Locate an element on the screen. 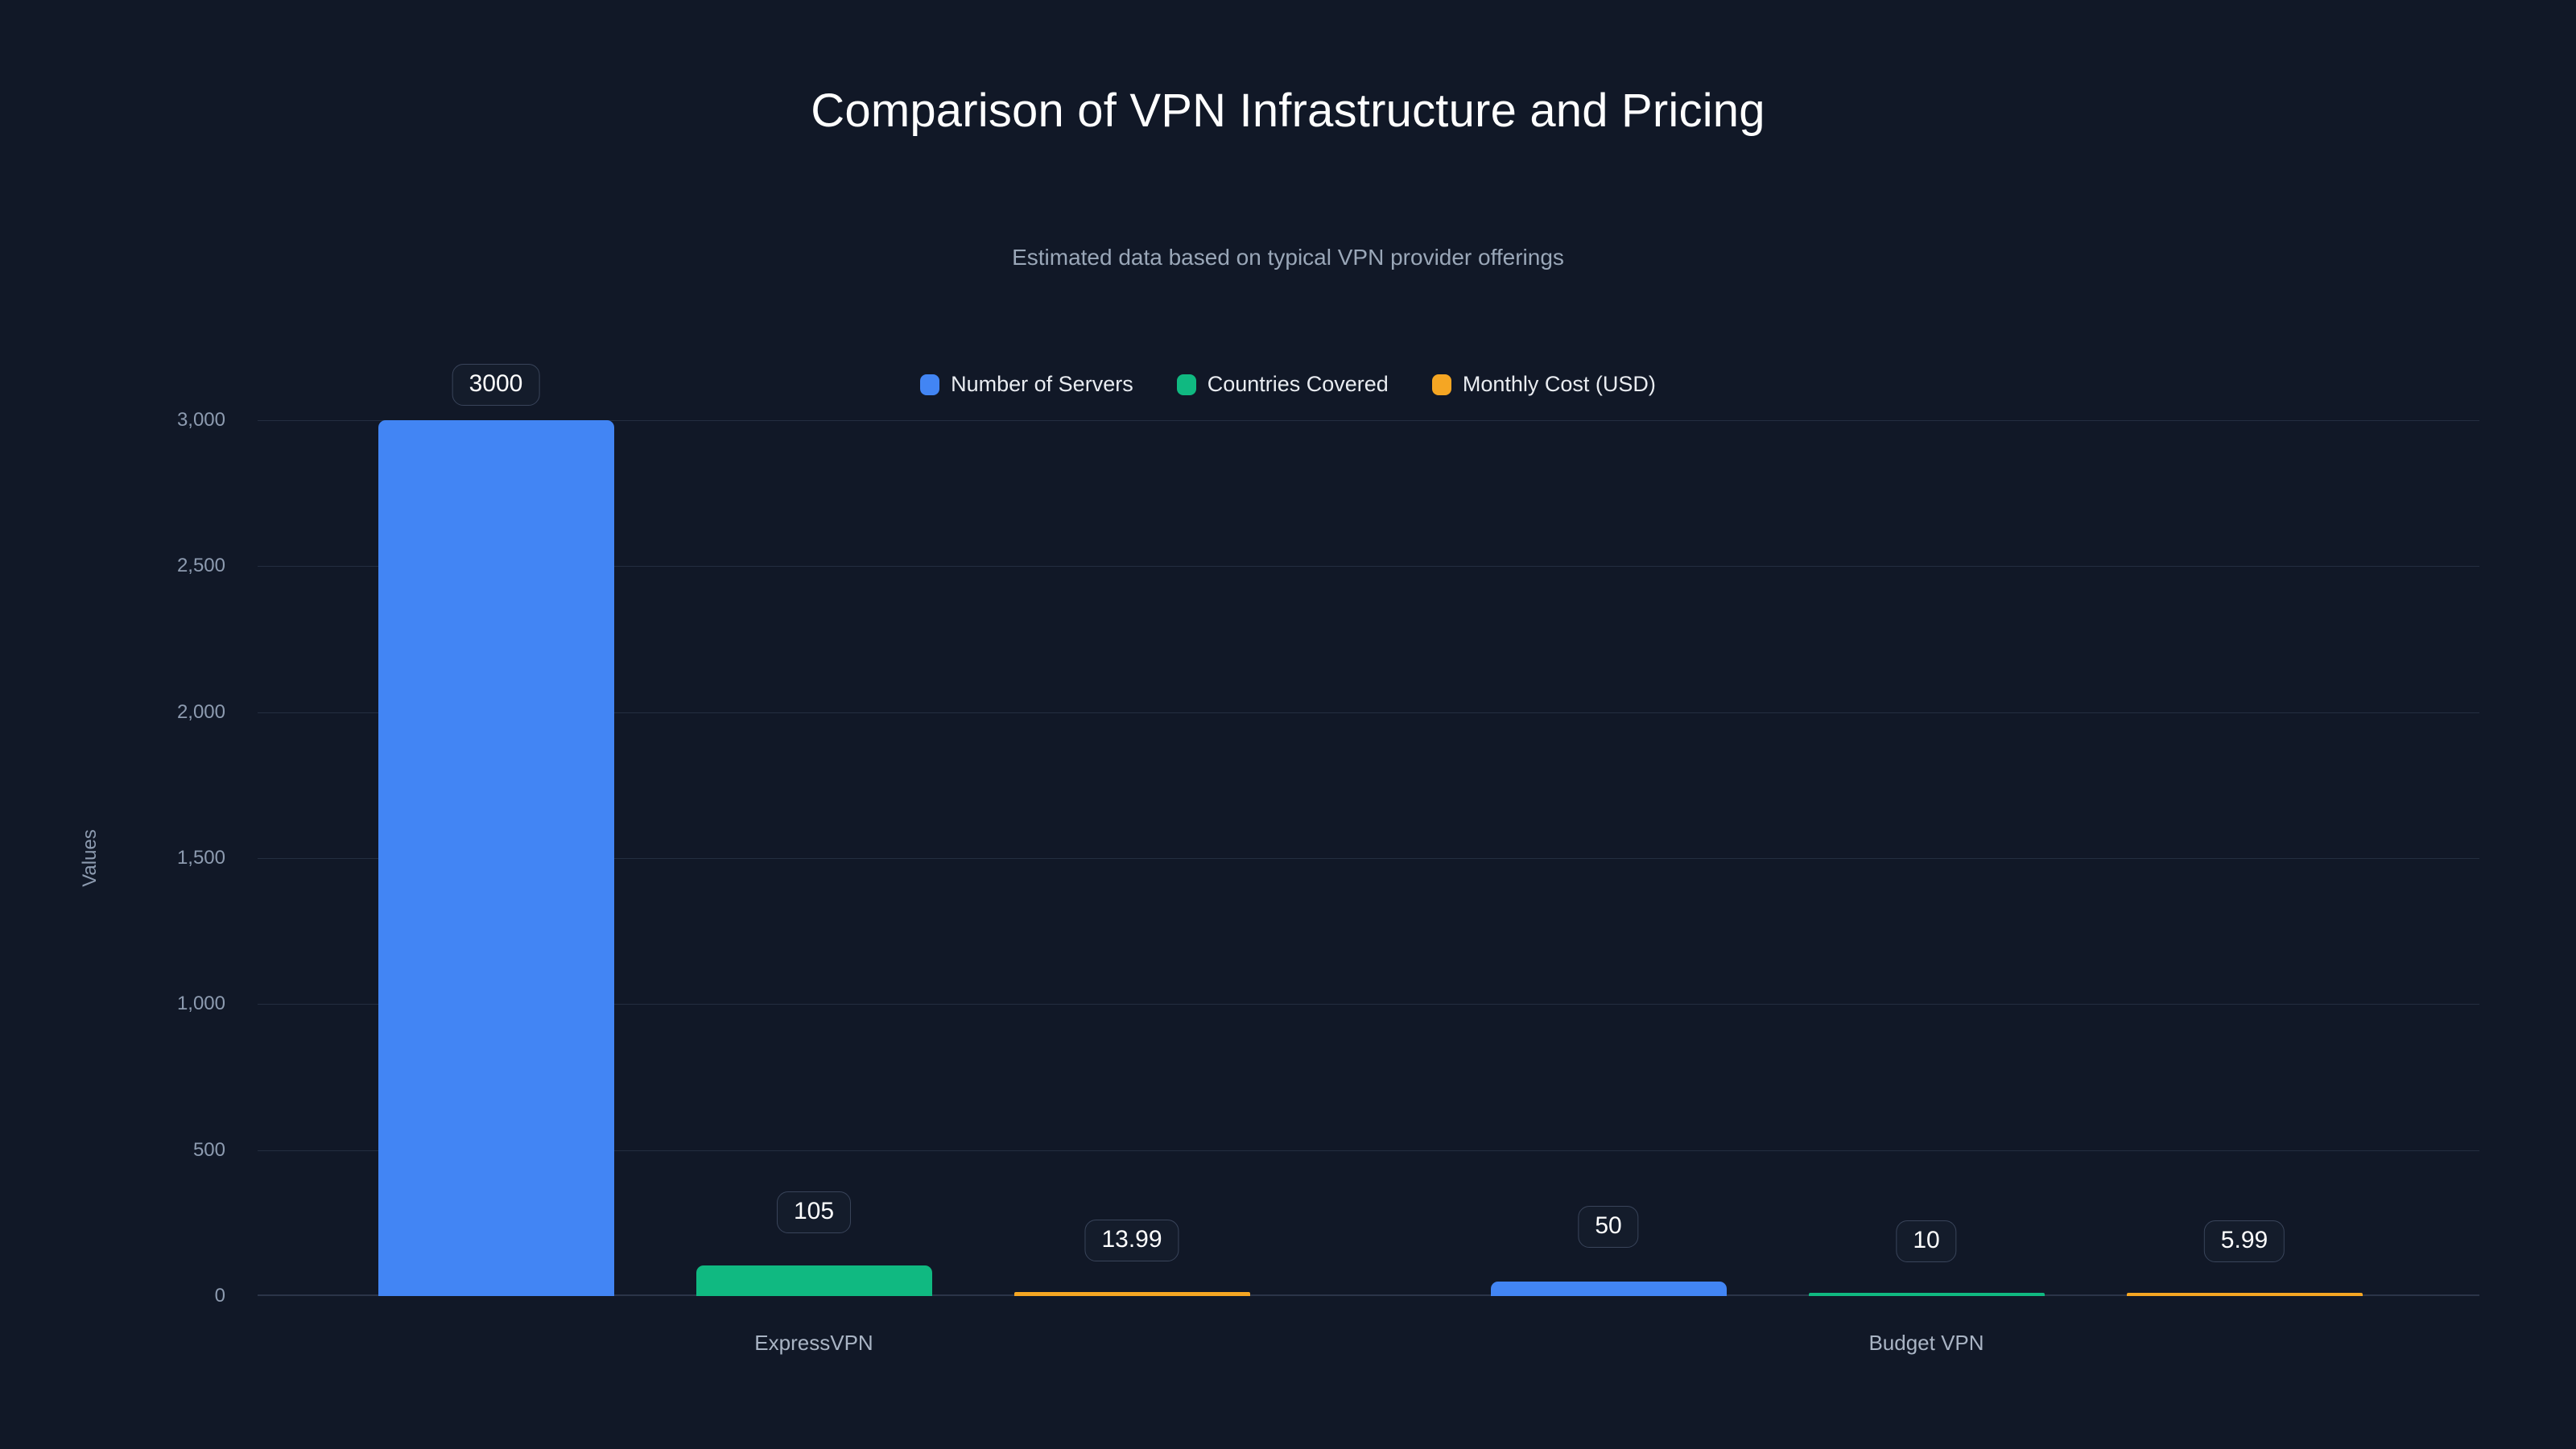 Image resolution: width=2576 pixels, height=1449 pixels. value-label-budget-vpn-countries: 10 is located at coordinates (1927, 1241).